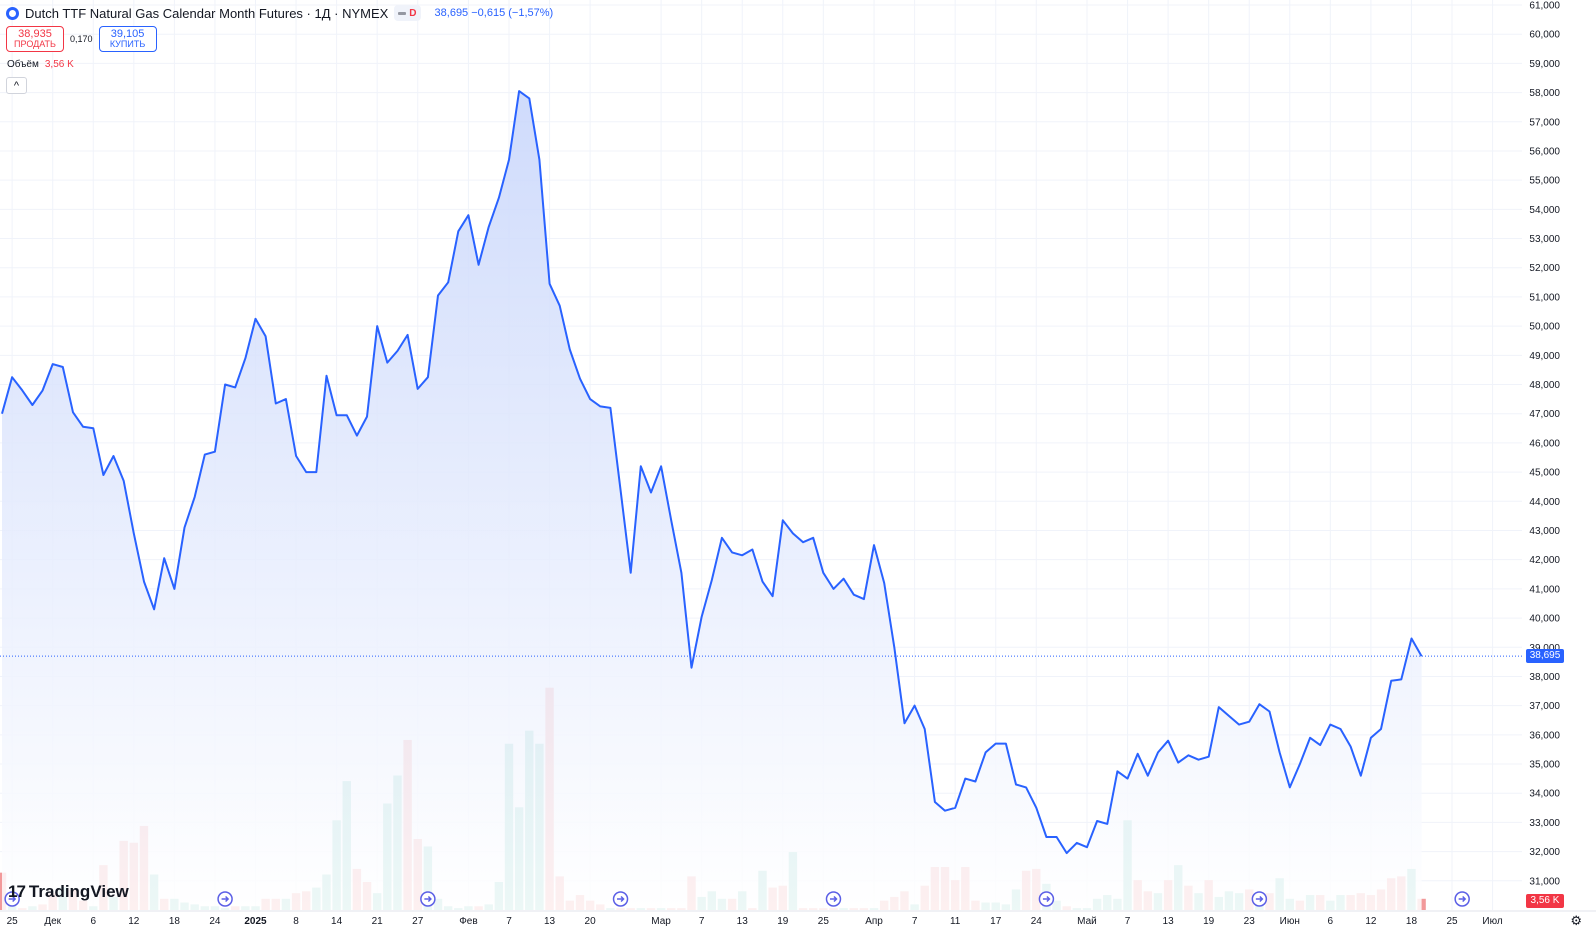  Describe the element at coordinates (23, 64) in the screenshot. I see `volume-label: Объём` at that location.